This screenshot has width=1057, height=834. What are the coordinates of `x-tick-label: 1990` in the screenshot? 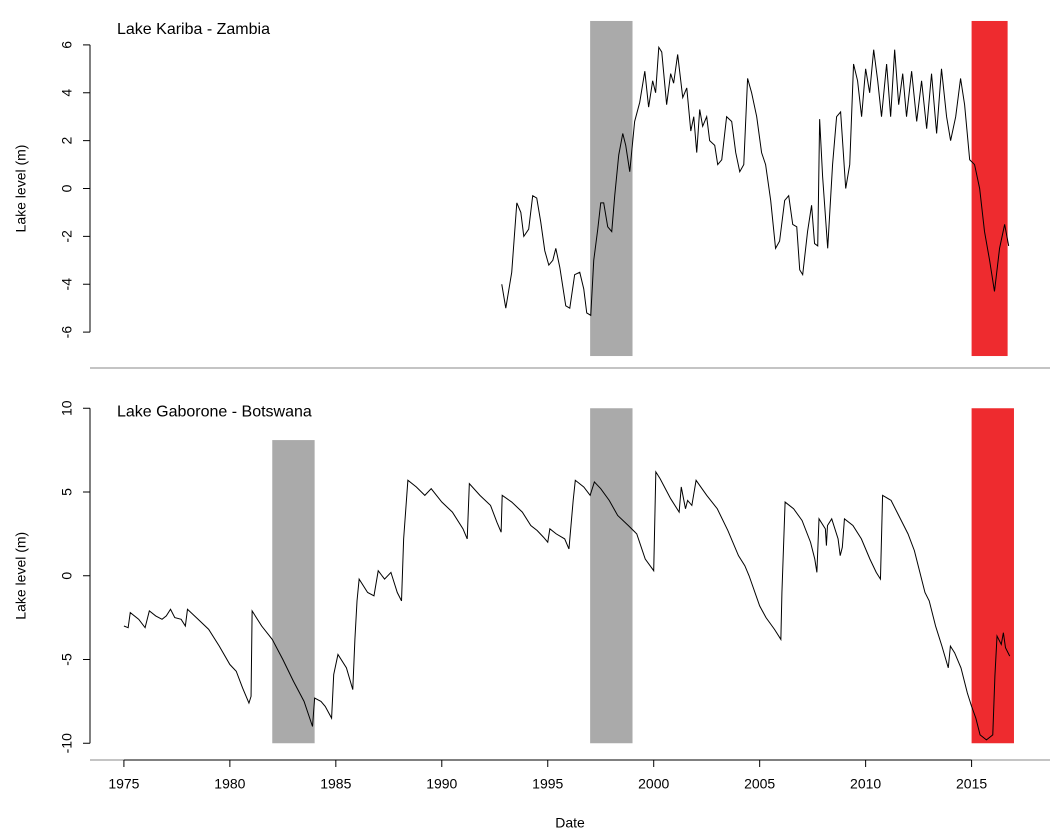 It's located at (441, 784).